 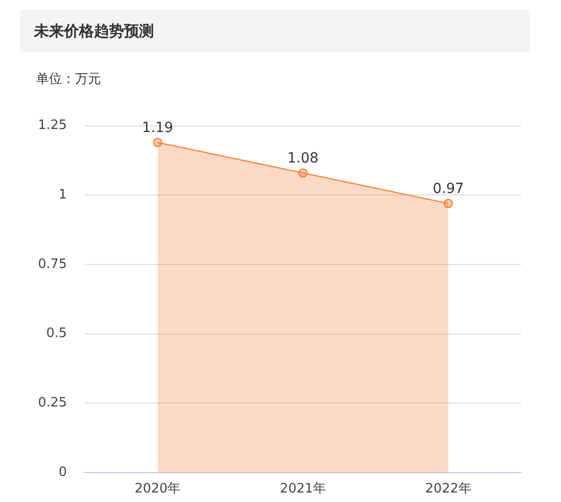 What do you see at coordinates (303, 158) in the screenshot?
I see `data-label: 1.08` at bounding box center [303, 158].